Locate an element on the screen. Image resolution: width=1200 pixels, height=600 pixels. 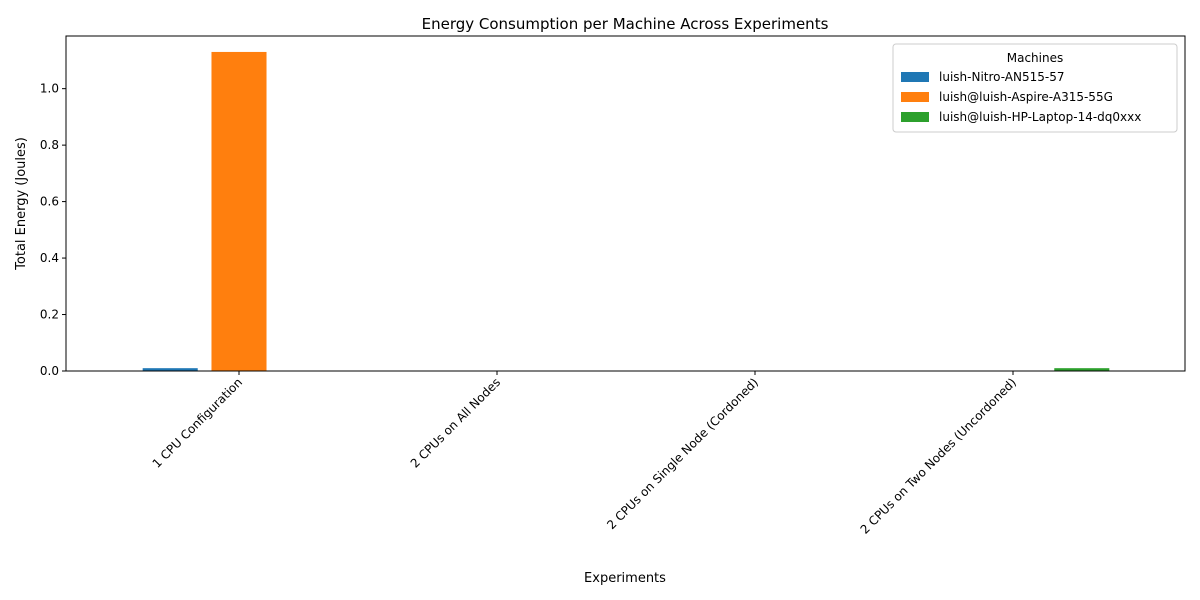
x-axis-title: Experiments is located at coordinates (625, 578).